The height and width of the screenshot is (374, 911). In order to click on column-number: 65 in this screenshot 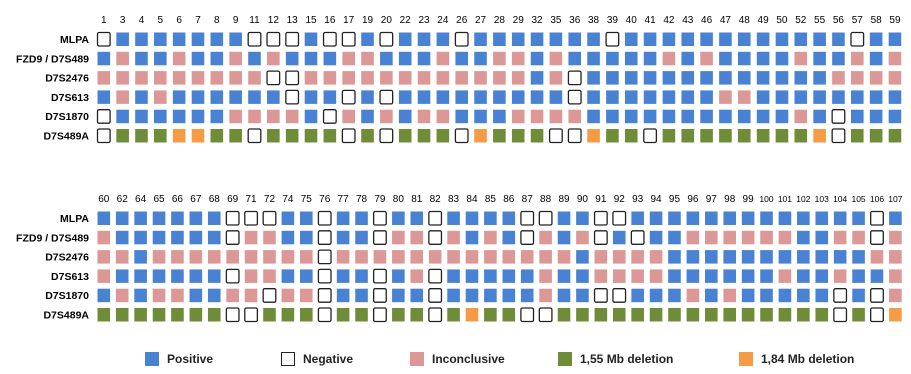, I will do `click(159, 199)`.